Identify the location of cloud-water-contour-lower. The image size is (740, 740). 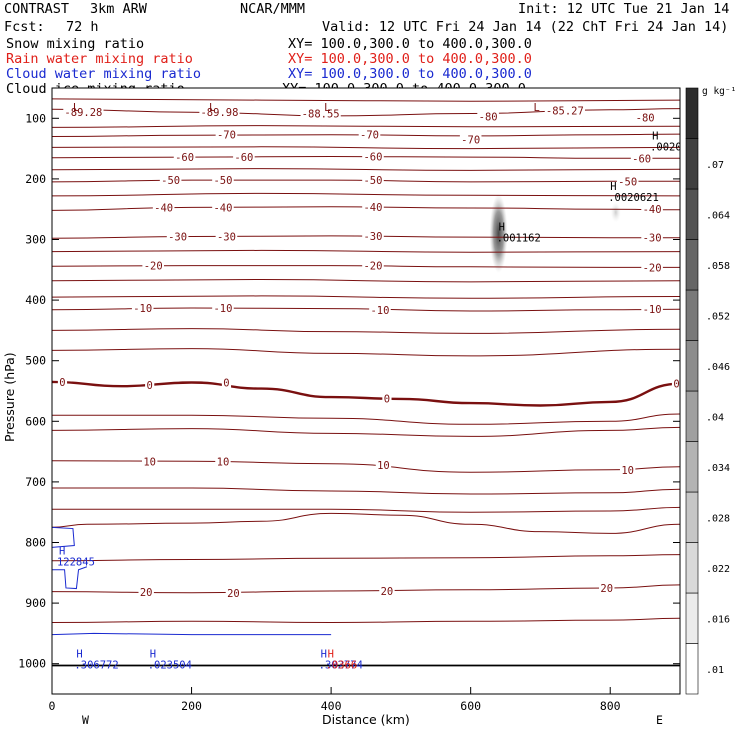
(70, 578).